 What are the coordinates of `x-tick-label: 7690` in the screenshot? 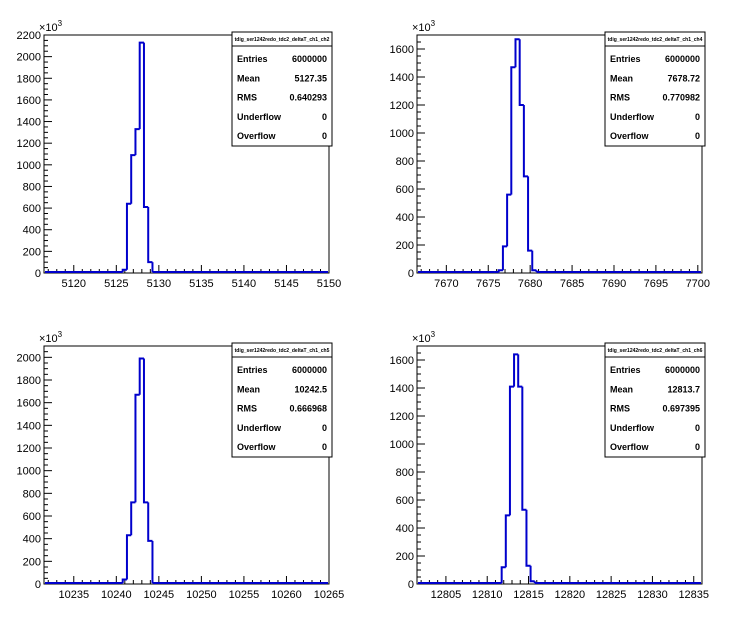 It's located at (614, 284).